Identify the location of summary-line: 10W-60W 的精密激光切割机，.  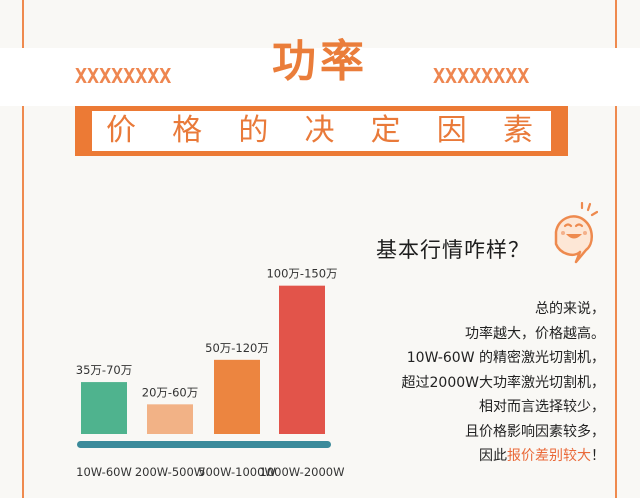
(505, 358).